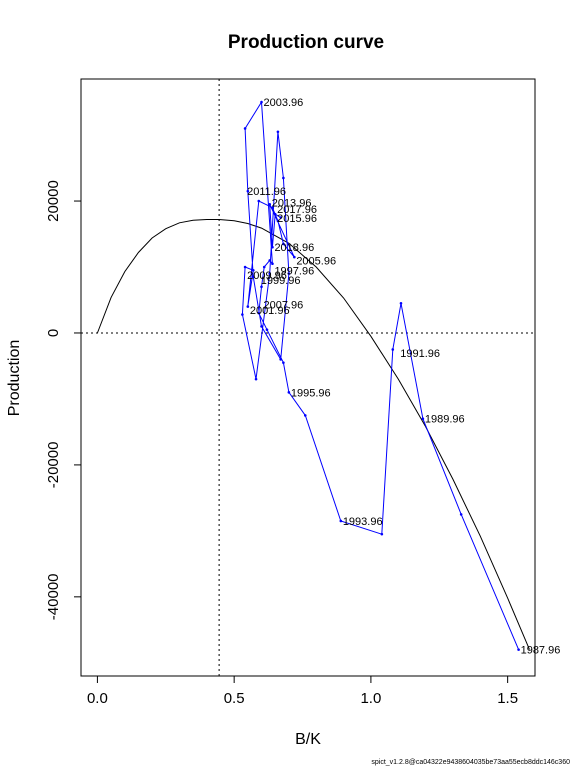 The width and height of the screenshot is (576, 768). Describe the element at coordinates (370, 698) in the screenshot. I see `x-tick-label: 1.0` at that location.